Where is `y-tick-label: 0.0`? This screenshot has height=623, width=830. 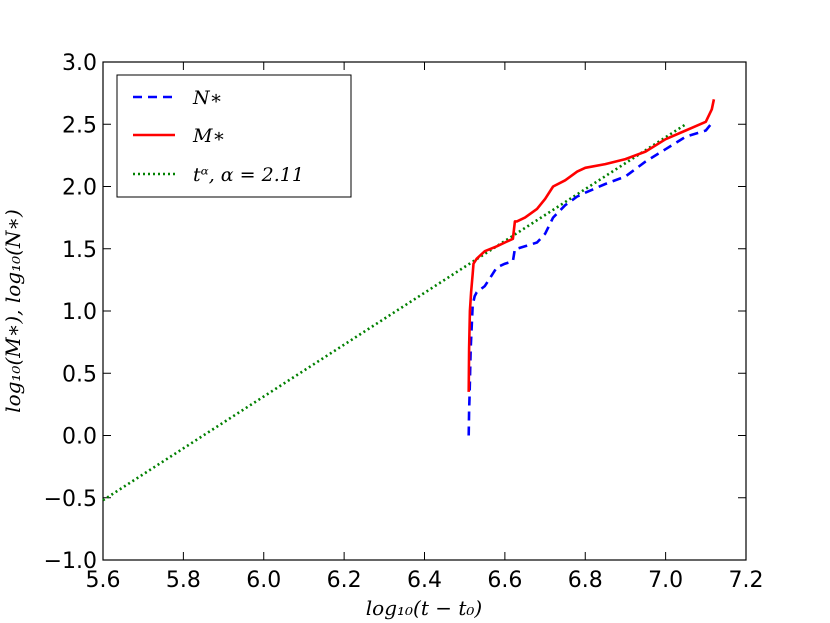
y-tick-label: 0.0 is located at coordinates (79, 437).